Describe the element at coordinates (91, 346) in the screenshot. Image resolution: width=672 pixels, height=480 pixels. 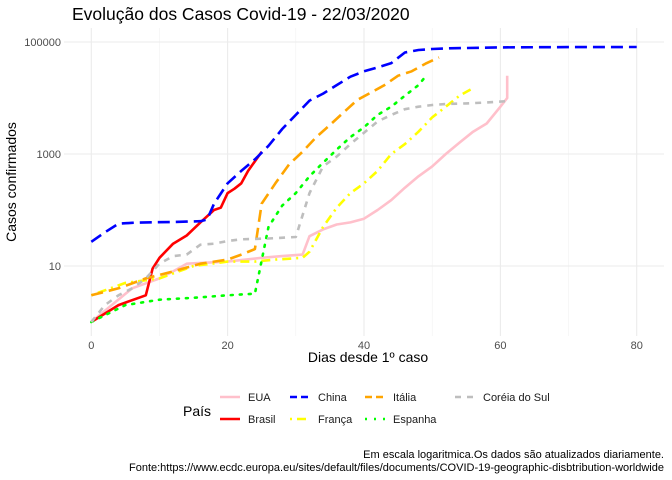
I see `x-tick-label: 0` at that location.